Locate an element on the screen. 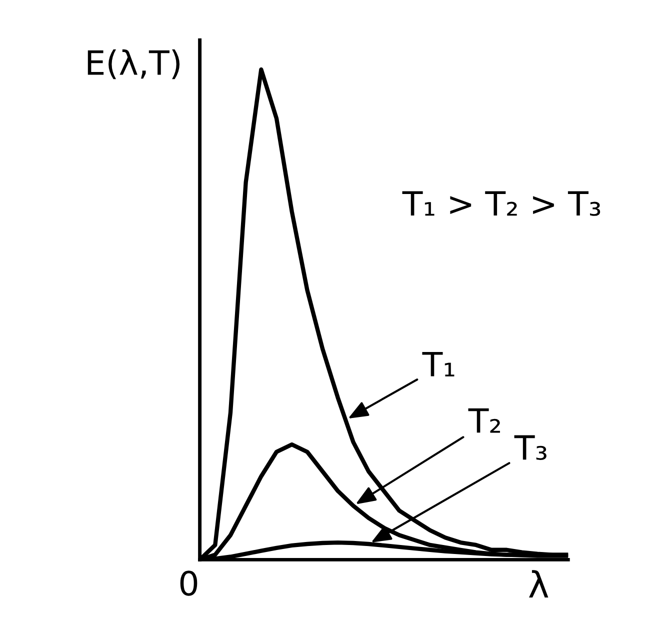 The height and width of the screenshot is (636, 666). x-axis-title: λ is located at coordinates (538, 584).